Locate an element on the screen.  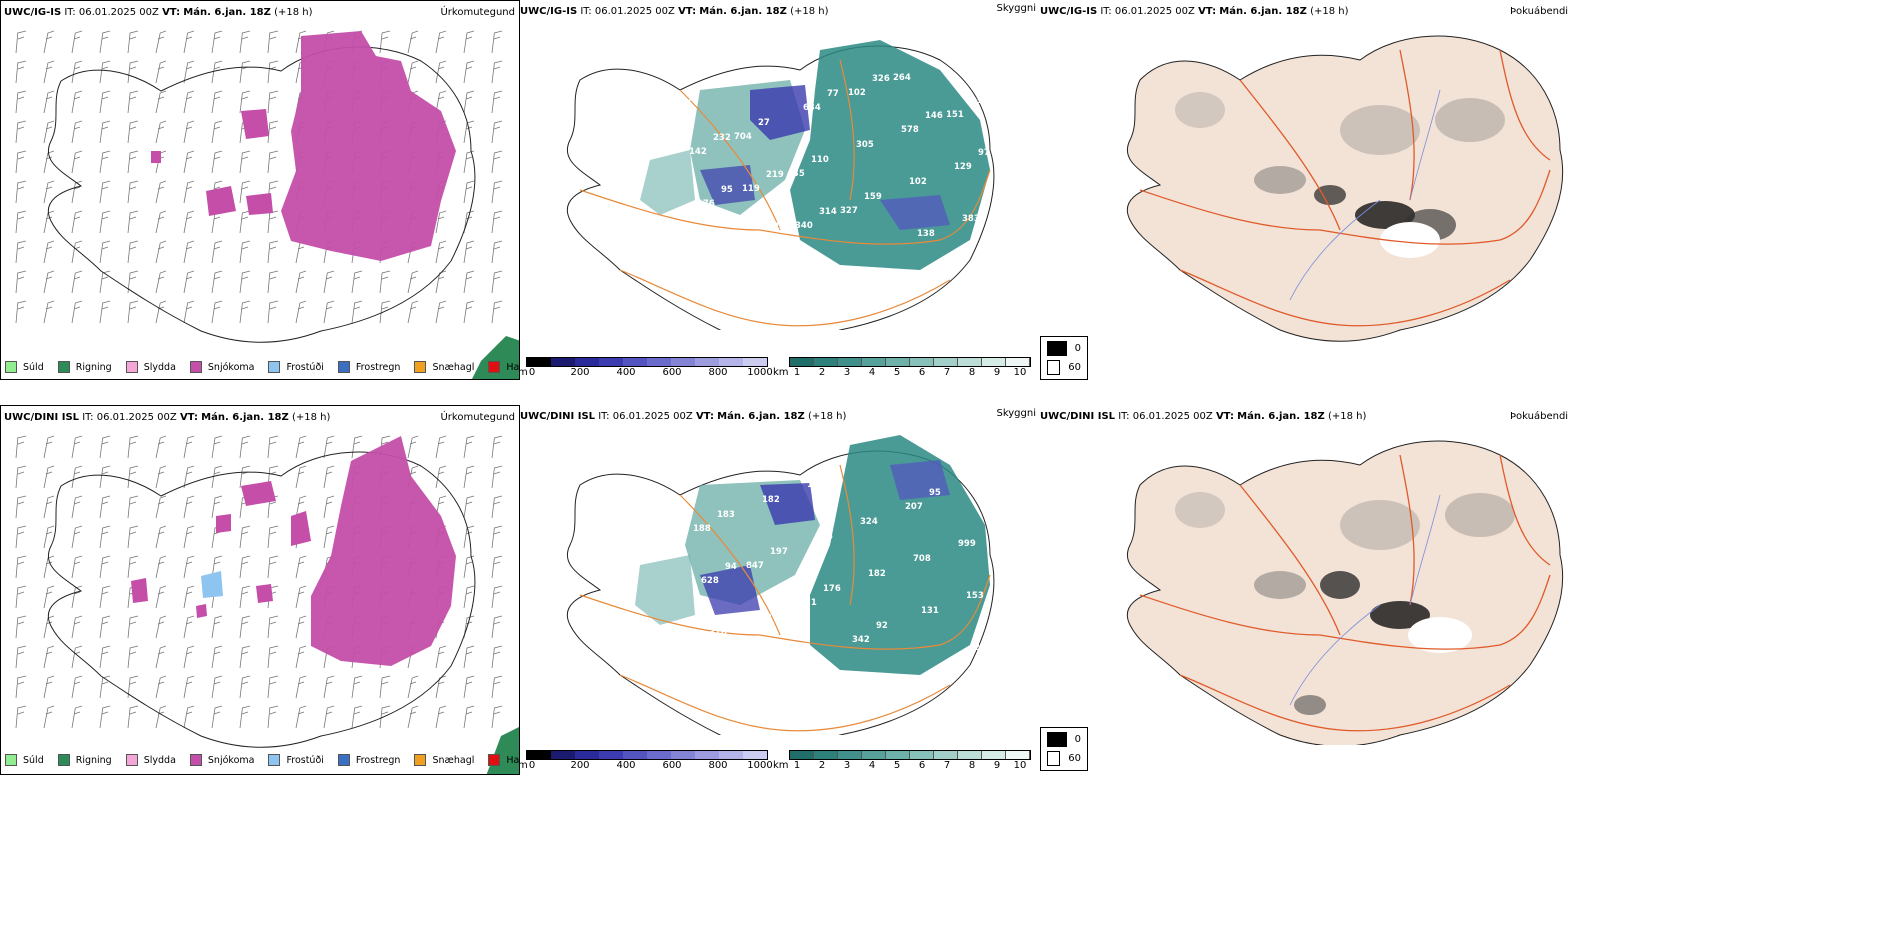
panel-title: Skyggni is located at coordinates (1016, 413).